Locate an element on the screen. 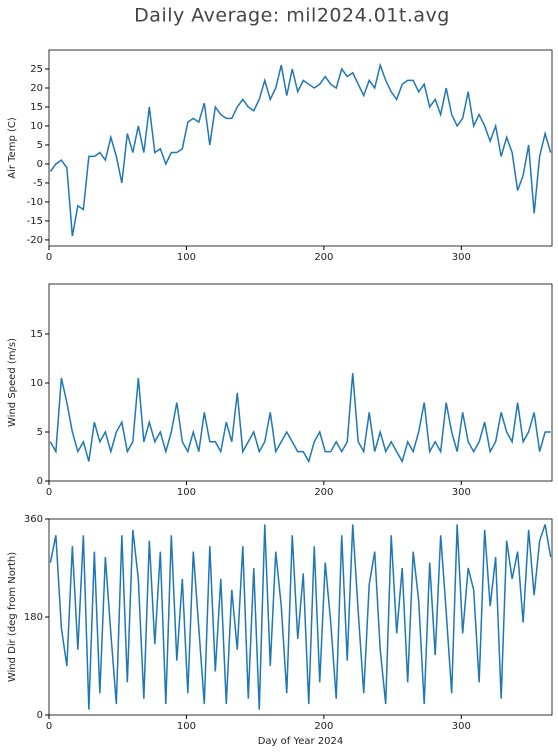 Image resolution: width=558 pixels, height=753 pixels. y-axis-label: Air Temp (C) is located at coordinates (12, 148).